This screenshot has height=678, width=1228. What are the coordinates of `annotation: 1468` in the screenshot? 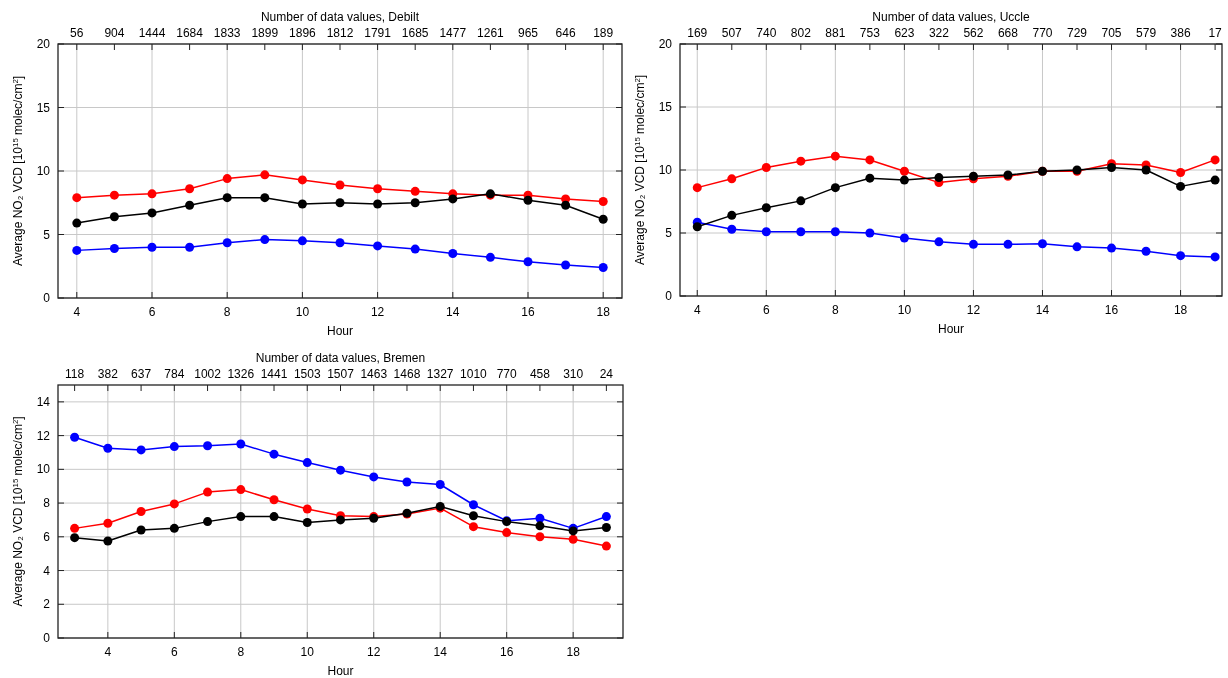 It's located at (407, 374).